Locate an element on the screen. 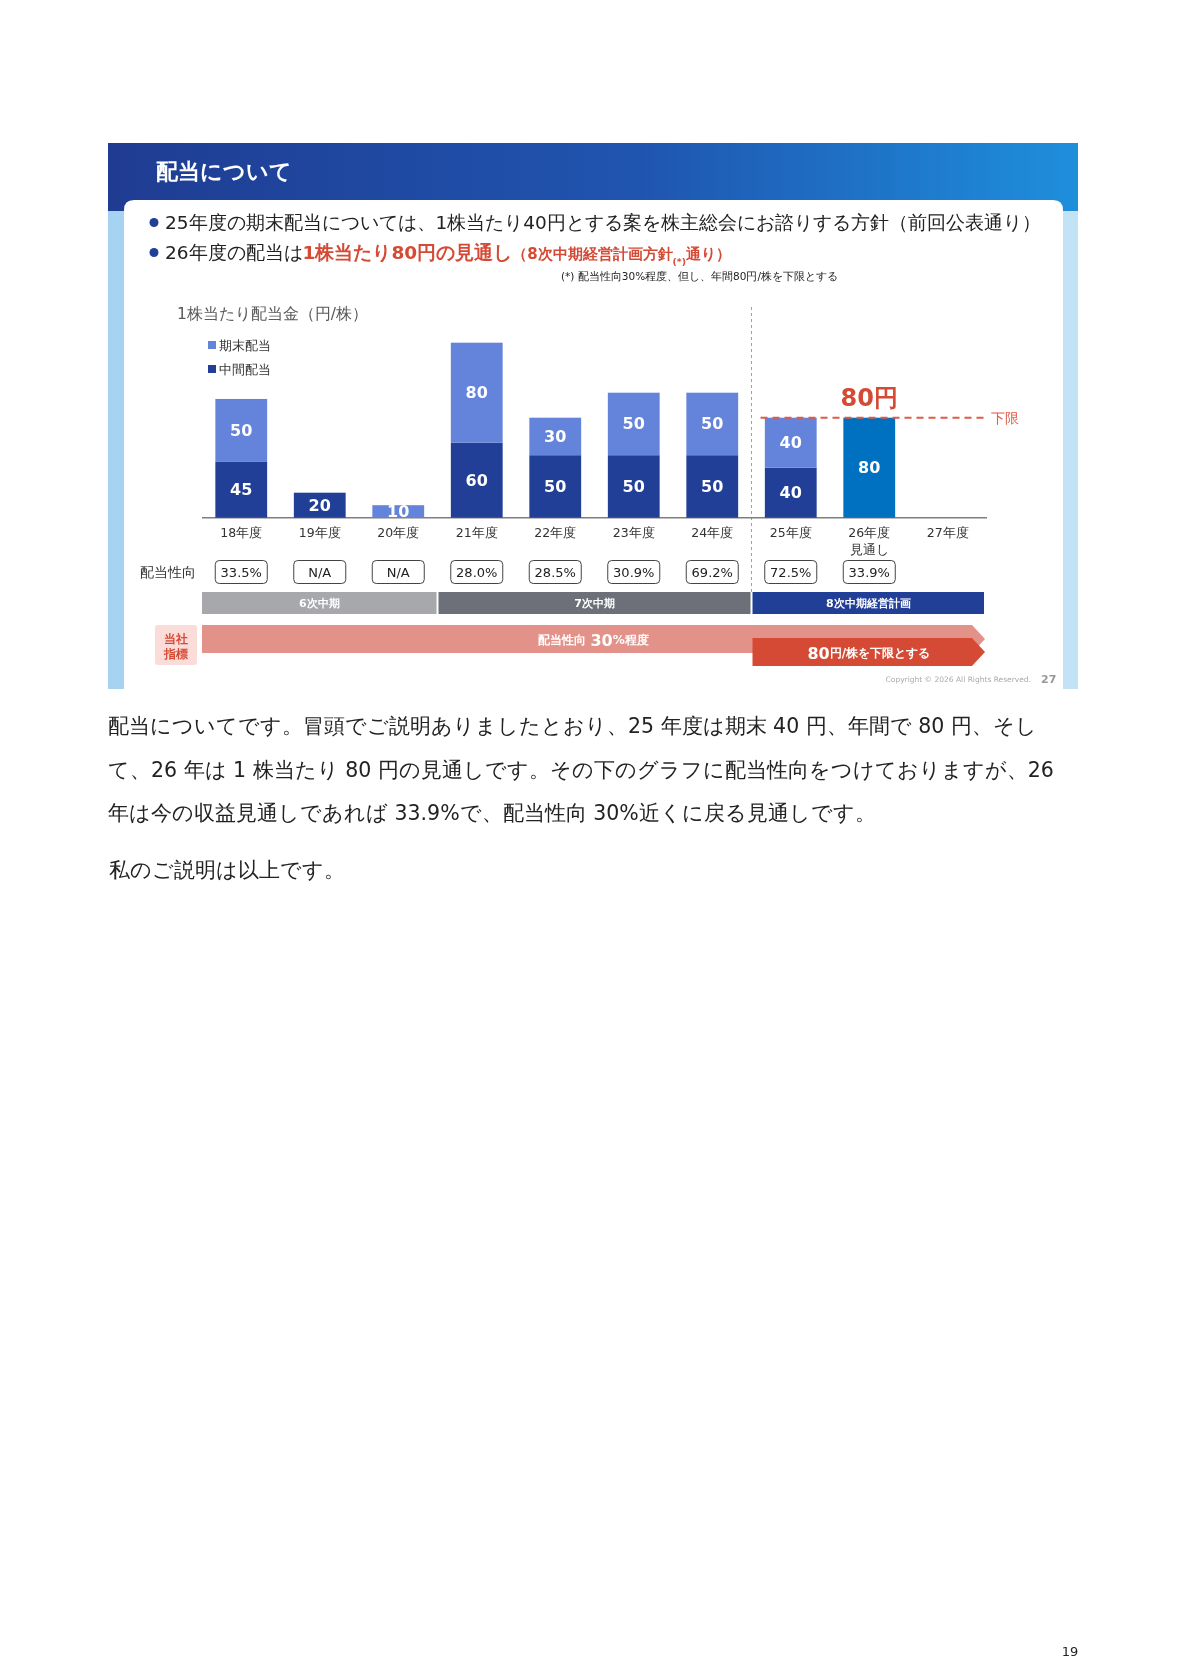 Image resolution: width=1187 pixels, height=1678 pixels. text: 8次中期経営計画 is located at coordinates (868, 603).